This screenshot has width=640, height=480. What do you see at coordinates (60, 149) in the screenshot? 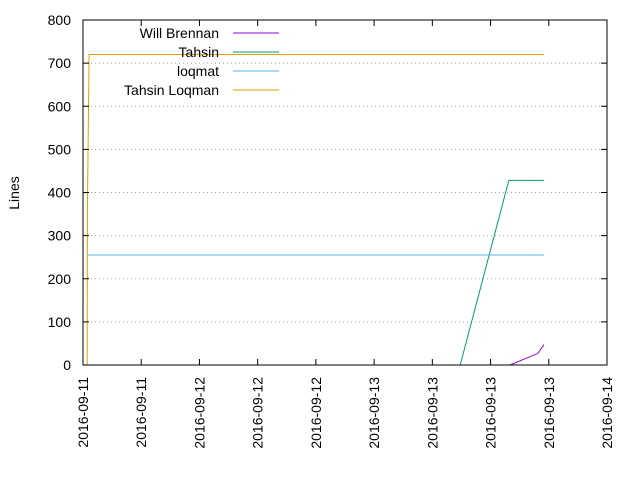
I see `y-tick-label: 500` at bounding box center [60, 149].